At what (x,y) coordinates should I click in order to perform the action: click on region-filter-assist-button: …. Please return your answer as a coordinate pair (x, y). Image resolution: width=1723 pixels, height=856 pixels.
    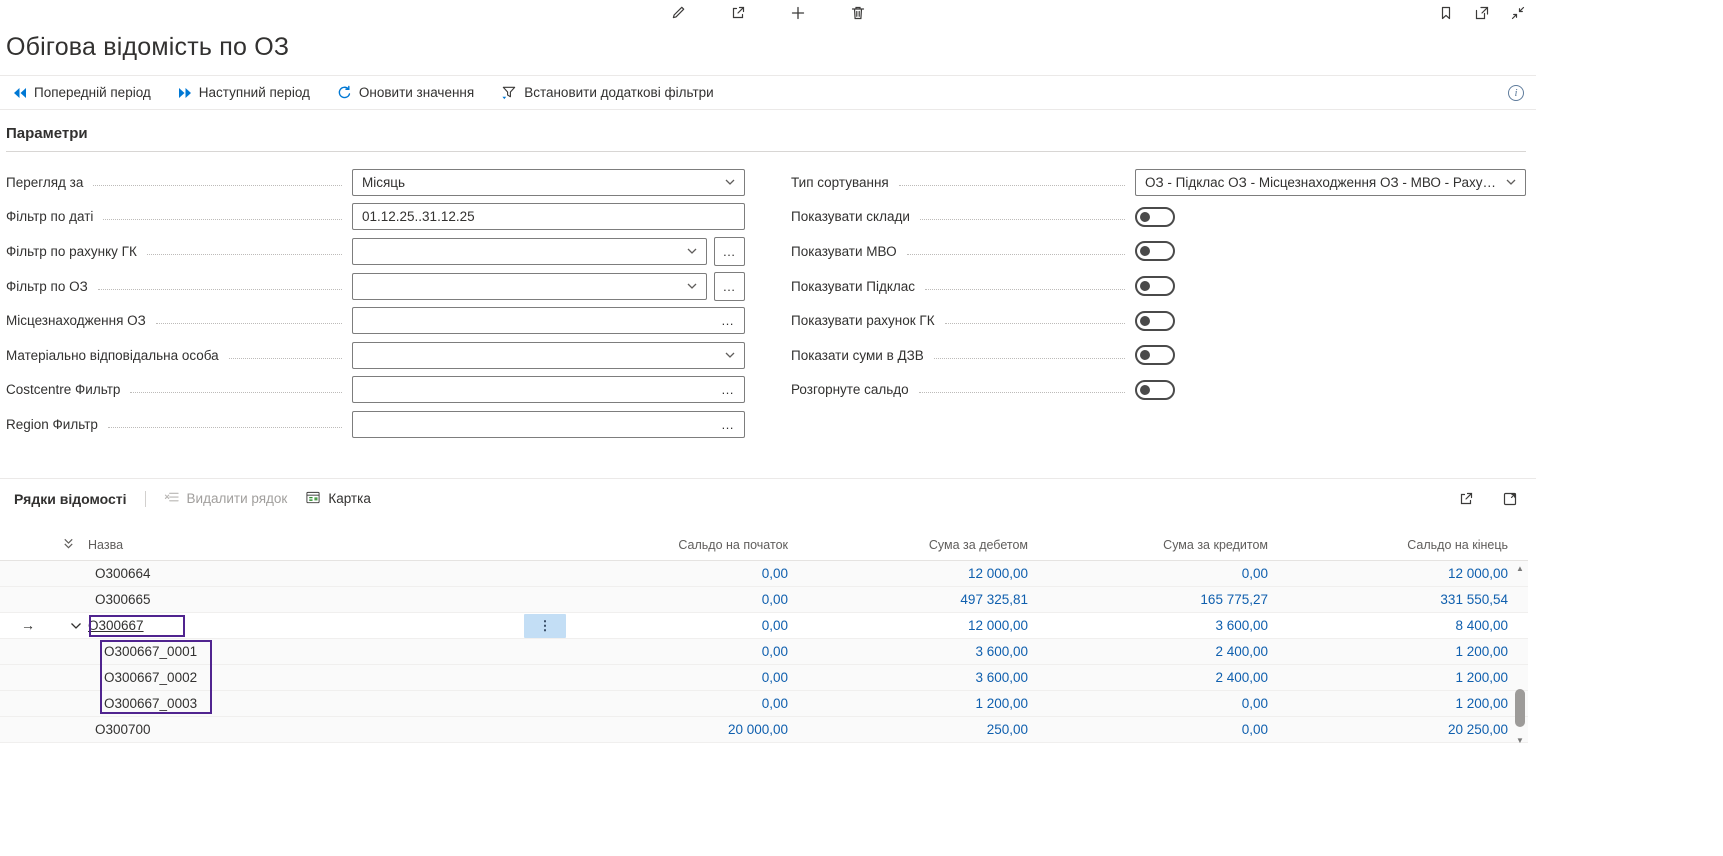
    Looking at the image, I should click on (728, 424).